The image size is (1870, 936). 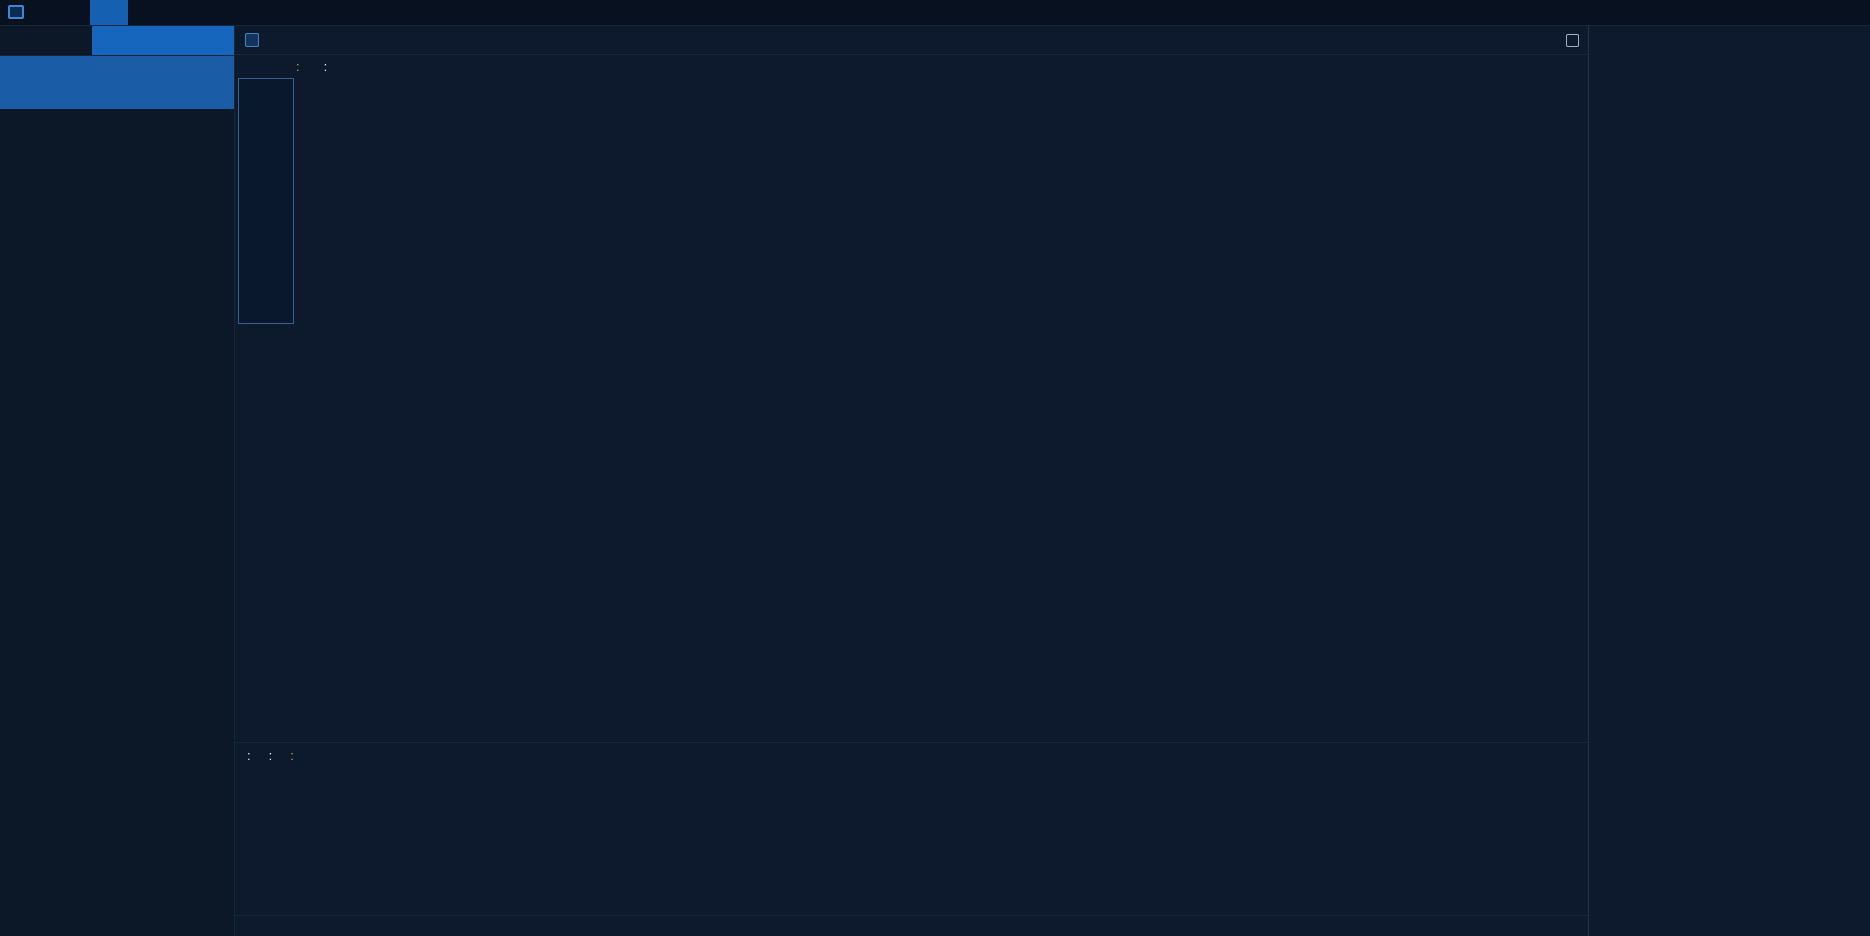 I want to click on sidebar, so click(x=117, y=481).